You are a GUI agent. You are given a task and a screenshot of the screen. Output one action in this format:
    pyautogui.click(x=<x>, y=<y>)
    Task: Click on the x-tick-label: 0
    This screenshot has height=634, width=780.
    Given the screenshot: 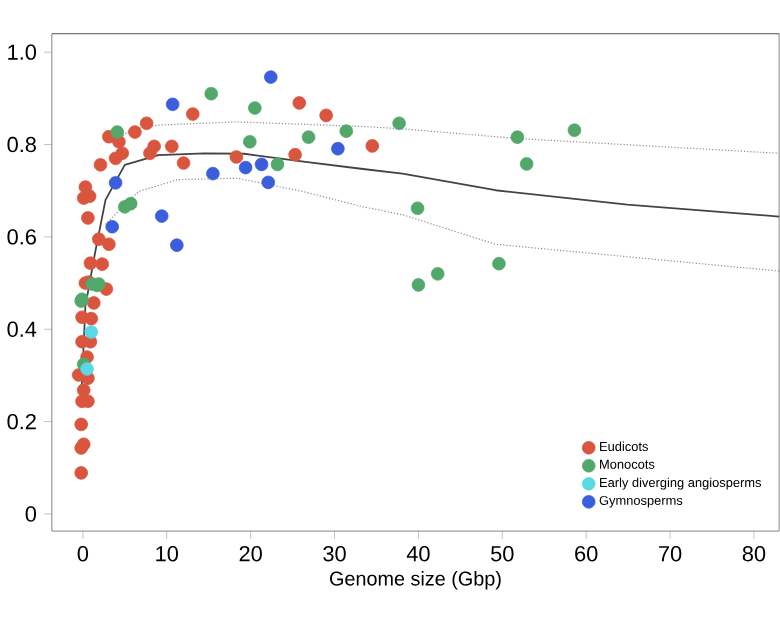 What is the action you would take?
    pyautogui.click(x=83, y=553)
    